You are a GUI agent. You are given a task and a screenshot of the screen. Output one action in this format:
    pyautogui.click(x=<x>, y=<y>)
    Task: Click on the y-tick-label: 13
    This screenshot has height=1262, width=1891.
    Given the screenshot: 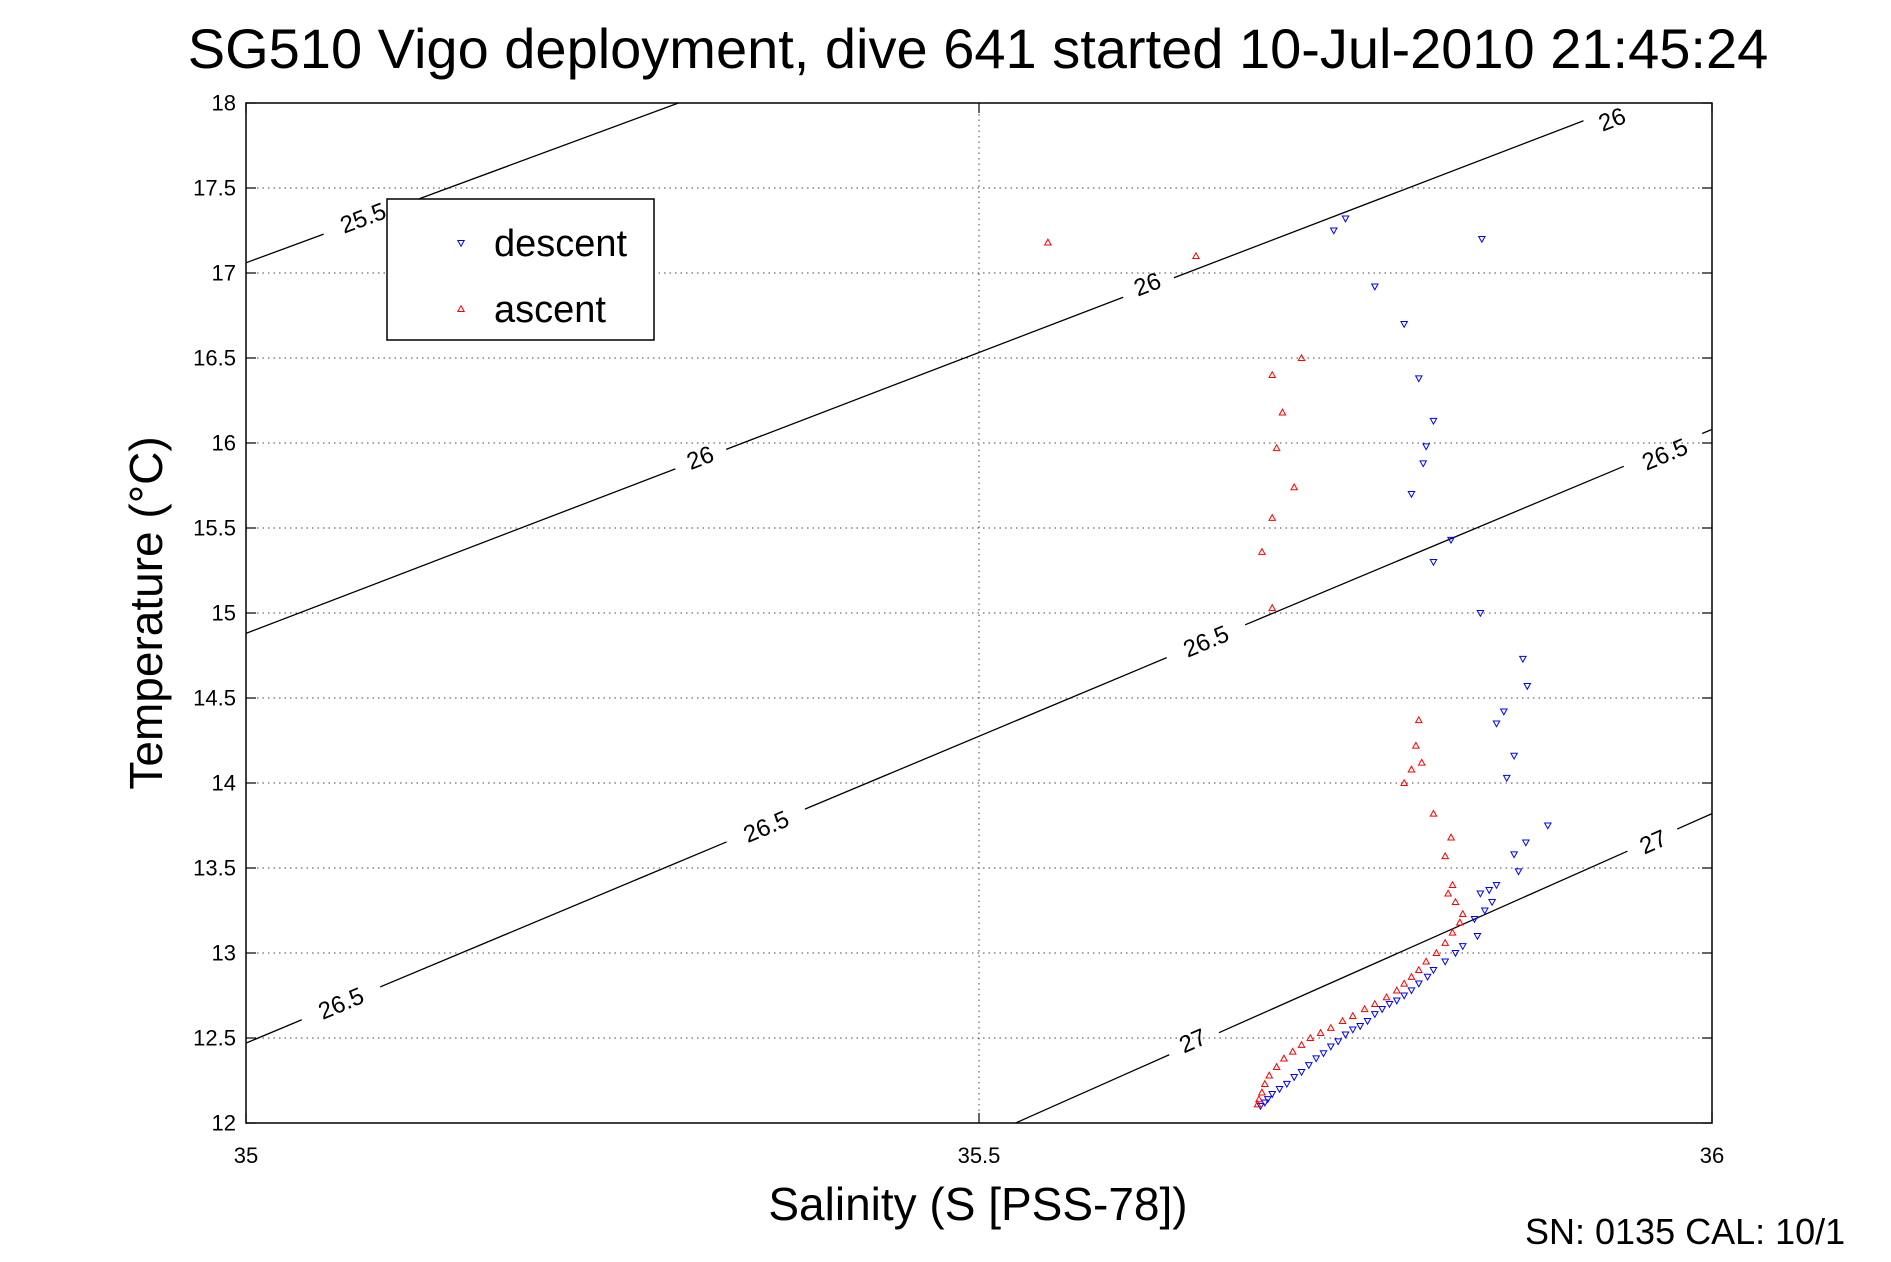 What is the action you would take?
    pyautogui.click(x=224, y=953)
    